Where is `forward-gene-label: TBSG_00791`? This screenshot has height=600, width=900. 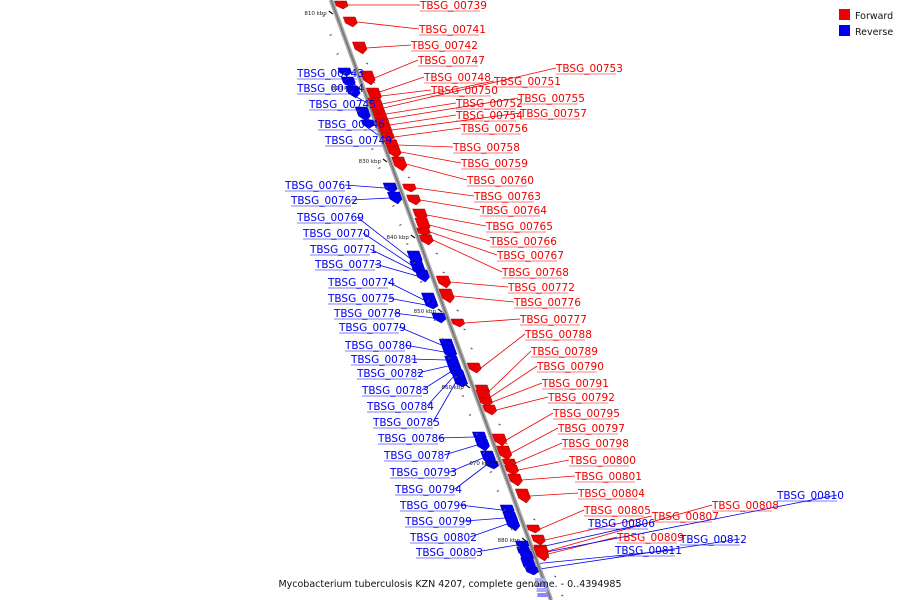 forward-gene-label: TBSG_00791 is located at coordinates (575, 384).